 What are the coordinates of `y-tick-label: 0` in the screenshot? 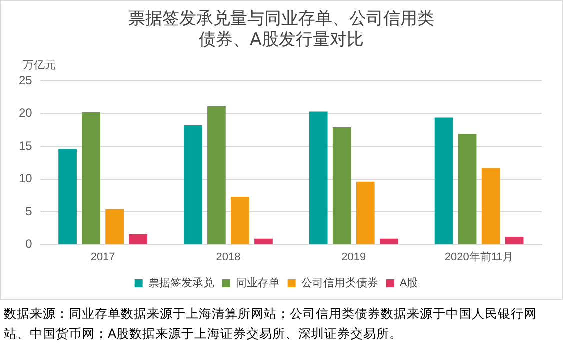 It's located at (29, 244).